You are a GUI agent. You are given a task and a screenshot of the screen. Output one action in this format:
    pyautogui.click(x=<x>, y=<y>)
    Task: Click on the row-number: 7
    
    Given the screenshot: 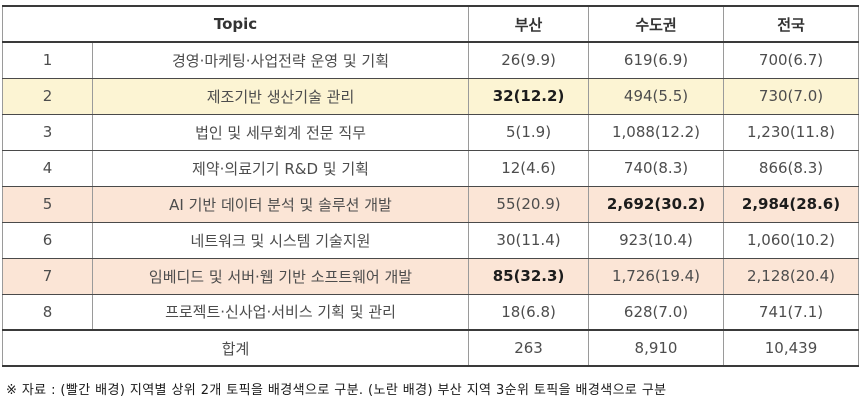 What is the action you would take?
    pyautogui.click(x=47, y=276)
    